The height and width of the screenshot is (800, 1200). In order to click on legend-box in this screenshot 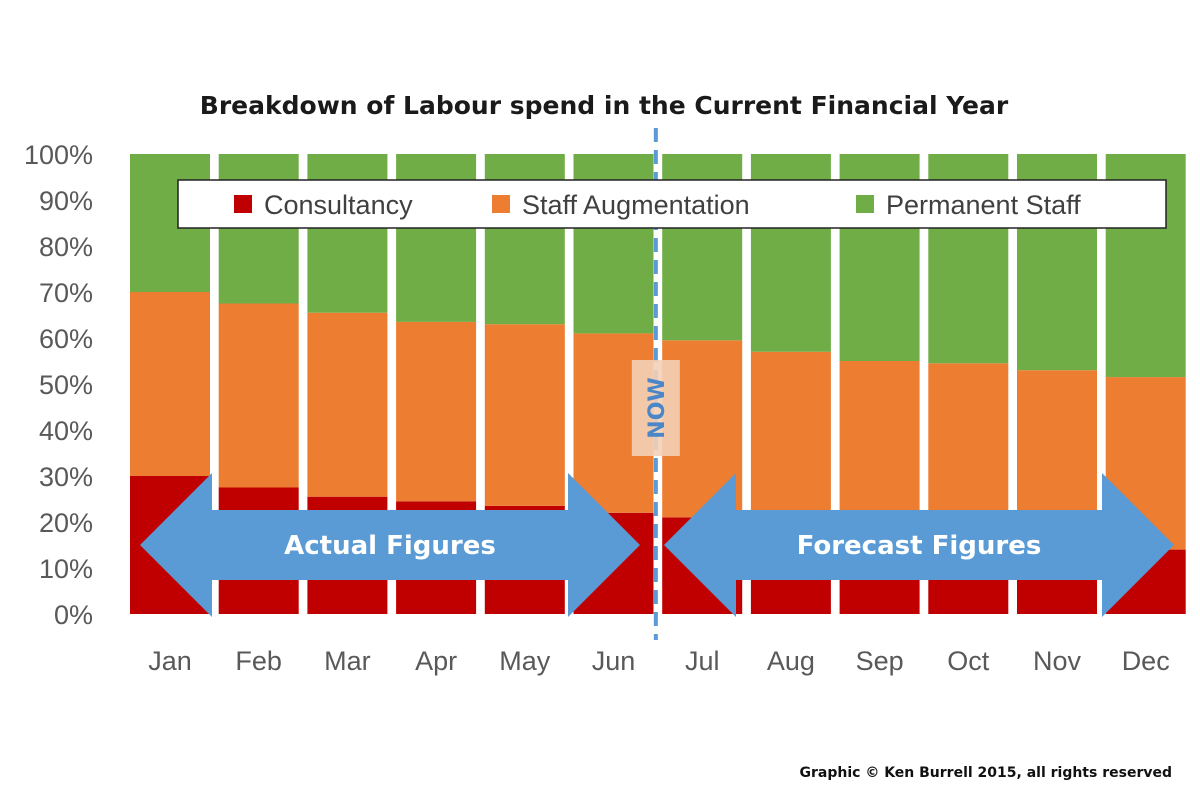, I will do `click(672, 204)`.